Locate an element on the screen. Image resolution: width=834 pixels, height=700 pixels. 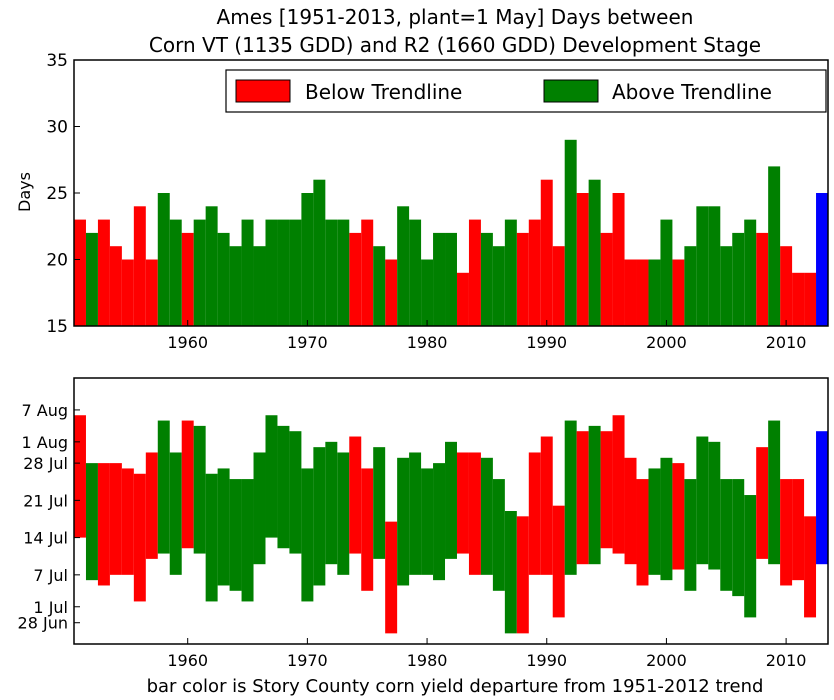
legend-swatch-above is located at coordinates (571, 91).